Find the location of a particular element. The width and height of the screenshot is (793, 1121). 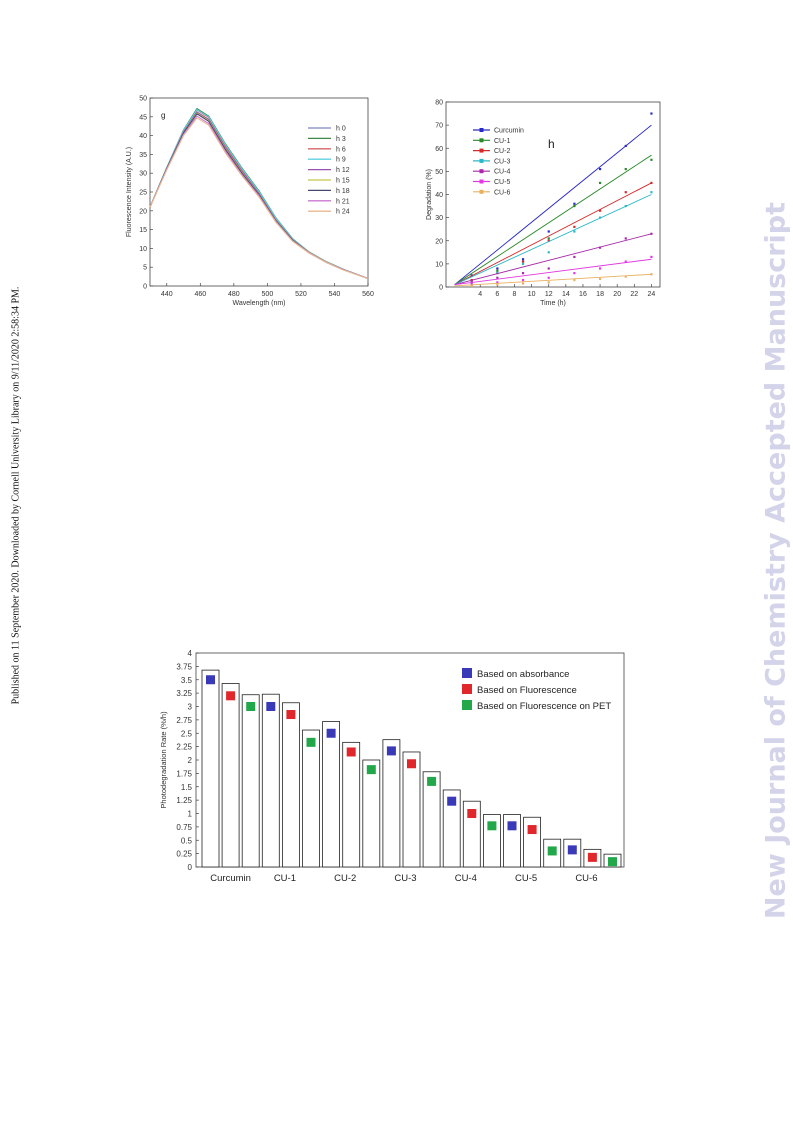

spectrum-line is located at coordinates (259, 198).